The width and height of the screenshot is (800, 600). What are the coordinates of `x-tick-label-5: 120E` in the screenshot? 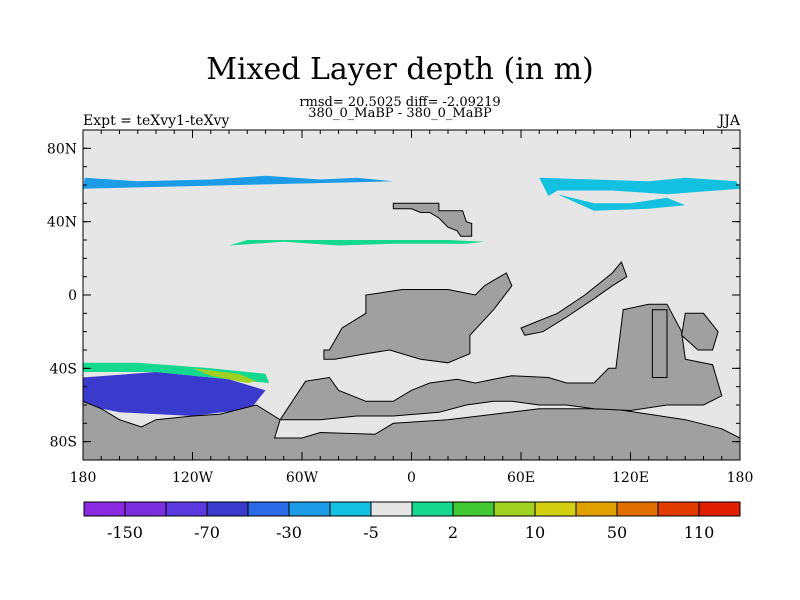 It's located at (630, 478).